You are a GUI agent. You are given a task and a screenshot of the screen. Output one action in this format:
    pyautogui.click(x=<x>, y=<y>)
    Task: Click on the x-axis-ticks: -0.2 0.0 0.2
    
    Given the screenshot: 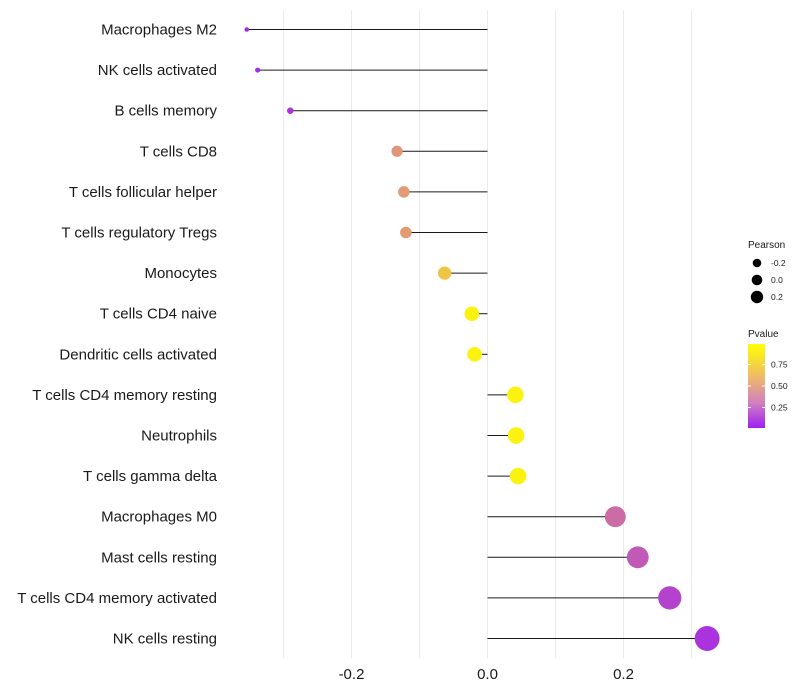 What is the action you would take?
    pyautogui.click(x=486, y=674)
    